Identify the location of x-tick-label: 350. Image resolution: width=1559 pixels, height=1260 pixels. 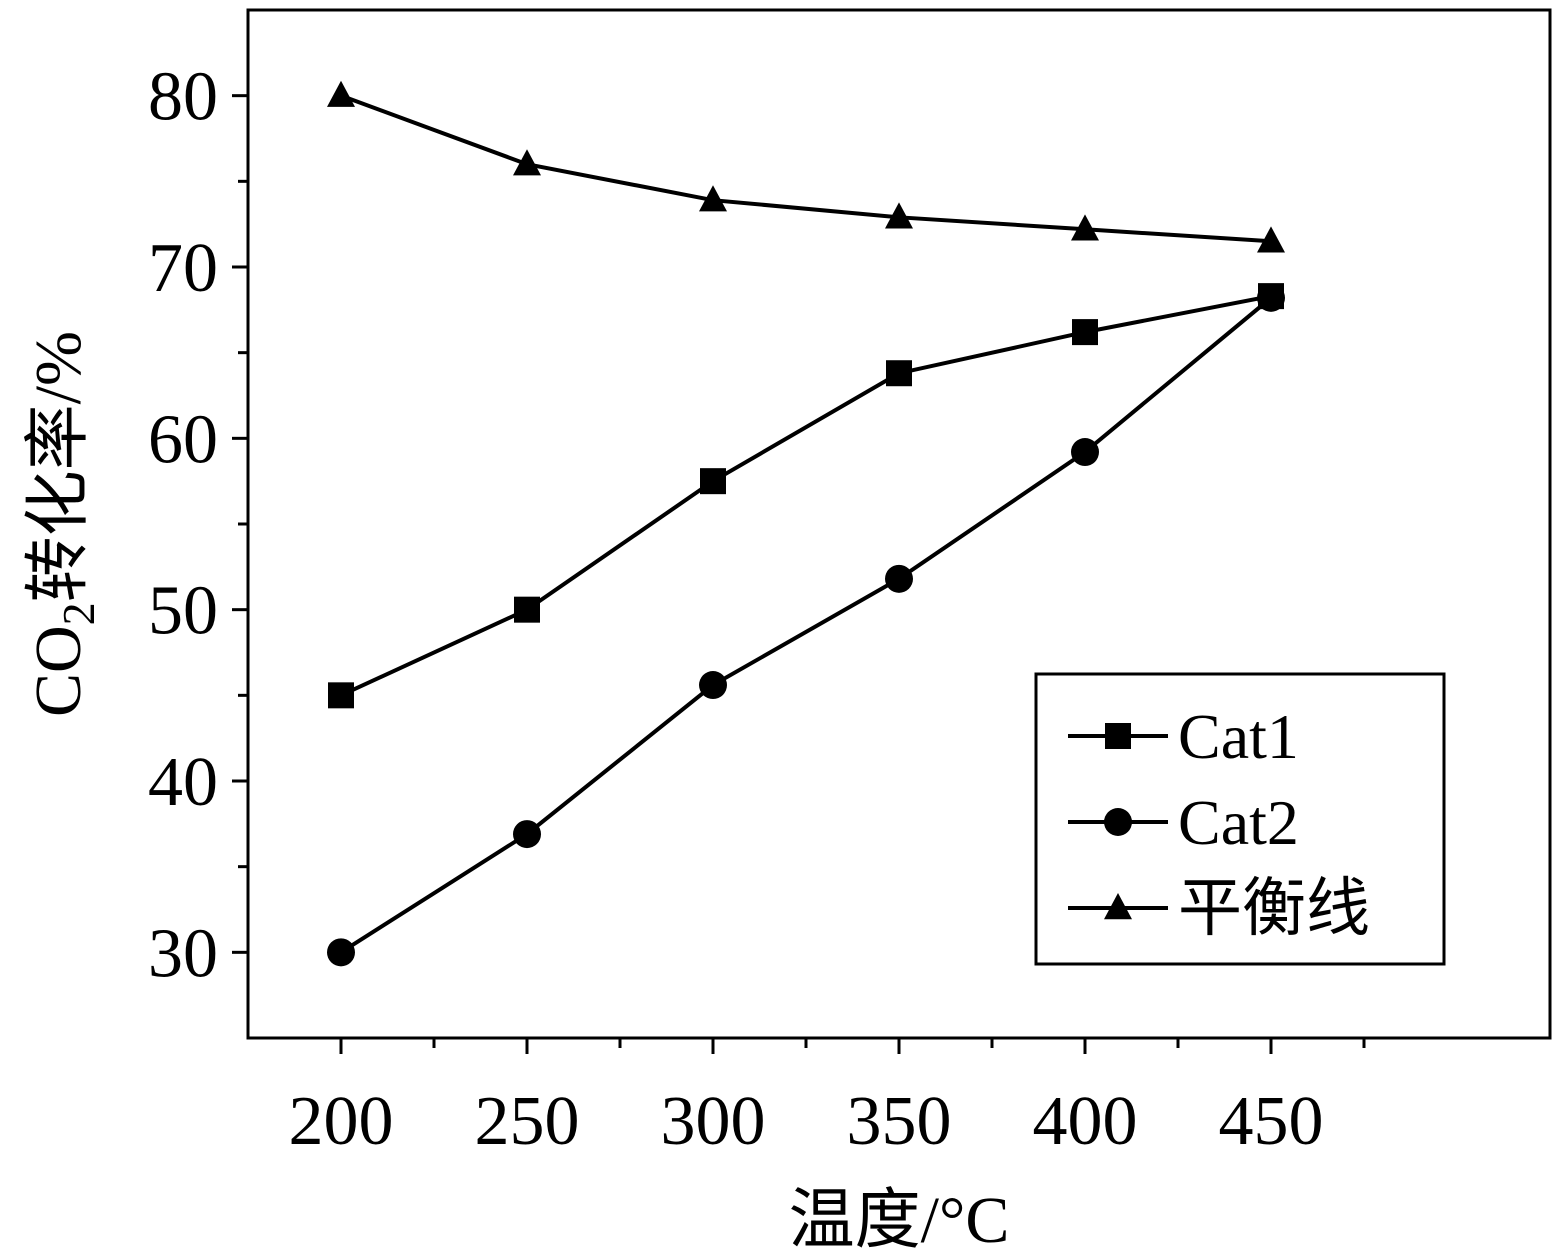
(899, 1121).